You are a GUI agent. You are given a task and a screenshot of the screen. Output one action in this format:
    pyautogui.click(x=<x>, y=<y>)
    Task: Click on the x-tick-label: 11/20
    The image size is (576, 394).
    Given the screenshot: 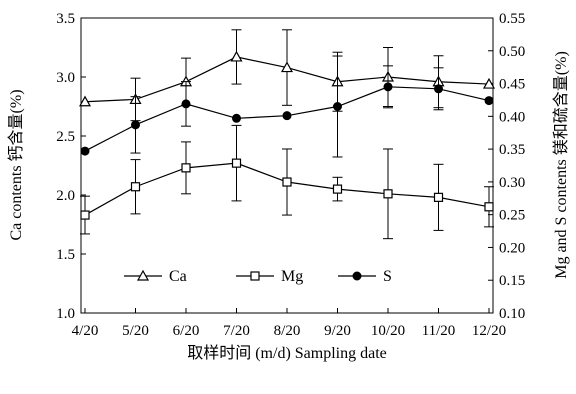 What is the action you would take?
    pyautogui.click(x=439, y=331)
    